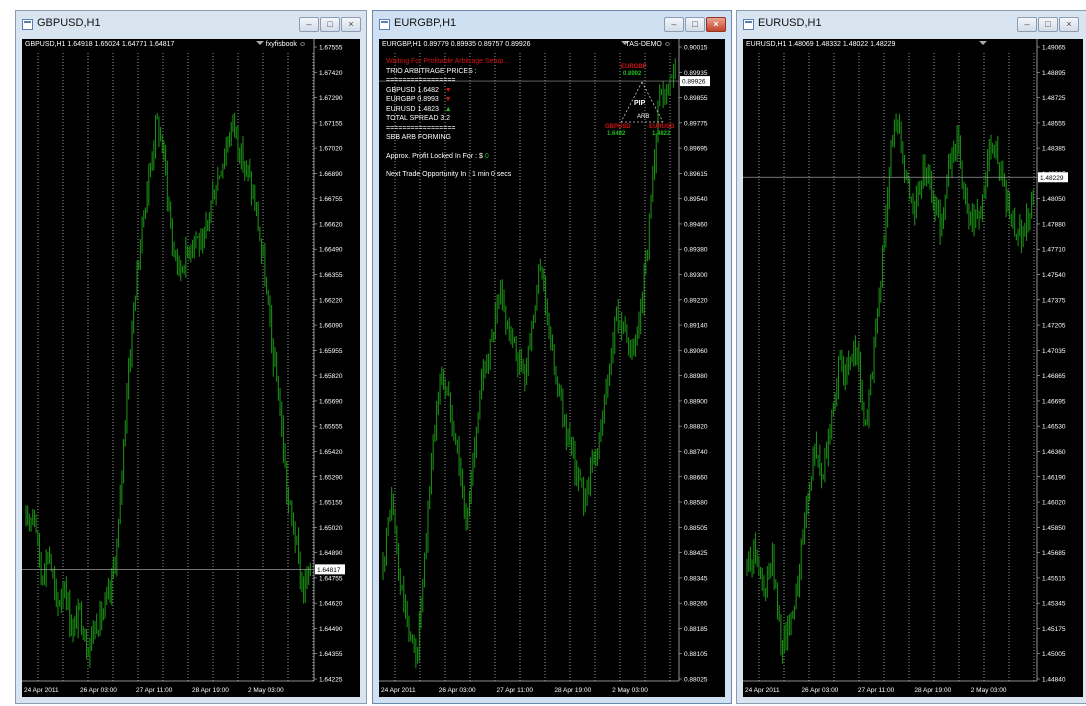 This screenshot has width=1086, height=706. I want to click on price-label: 1.45345, so click(1054, 604).